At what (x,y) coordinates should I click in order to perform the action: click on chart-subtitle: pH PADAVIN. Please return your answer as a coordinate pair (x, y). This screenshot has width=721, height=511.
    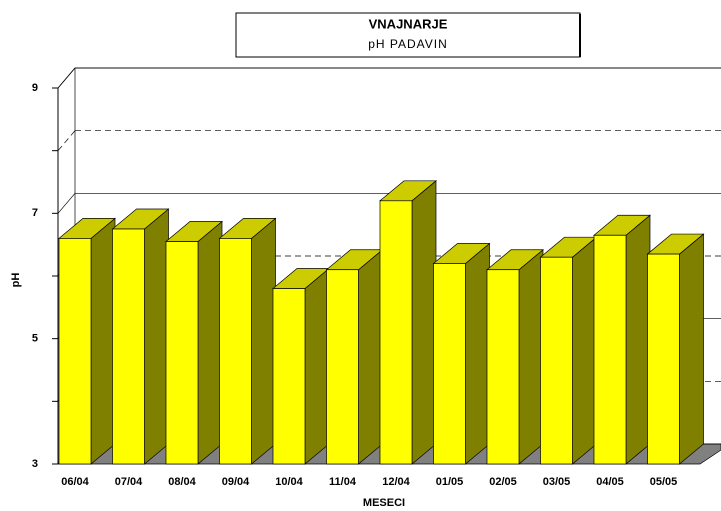
    Looking at the image, I should click on (408, 44).